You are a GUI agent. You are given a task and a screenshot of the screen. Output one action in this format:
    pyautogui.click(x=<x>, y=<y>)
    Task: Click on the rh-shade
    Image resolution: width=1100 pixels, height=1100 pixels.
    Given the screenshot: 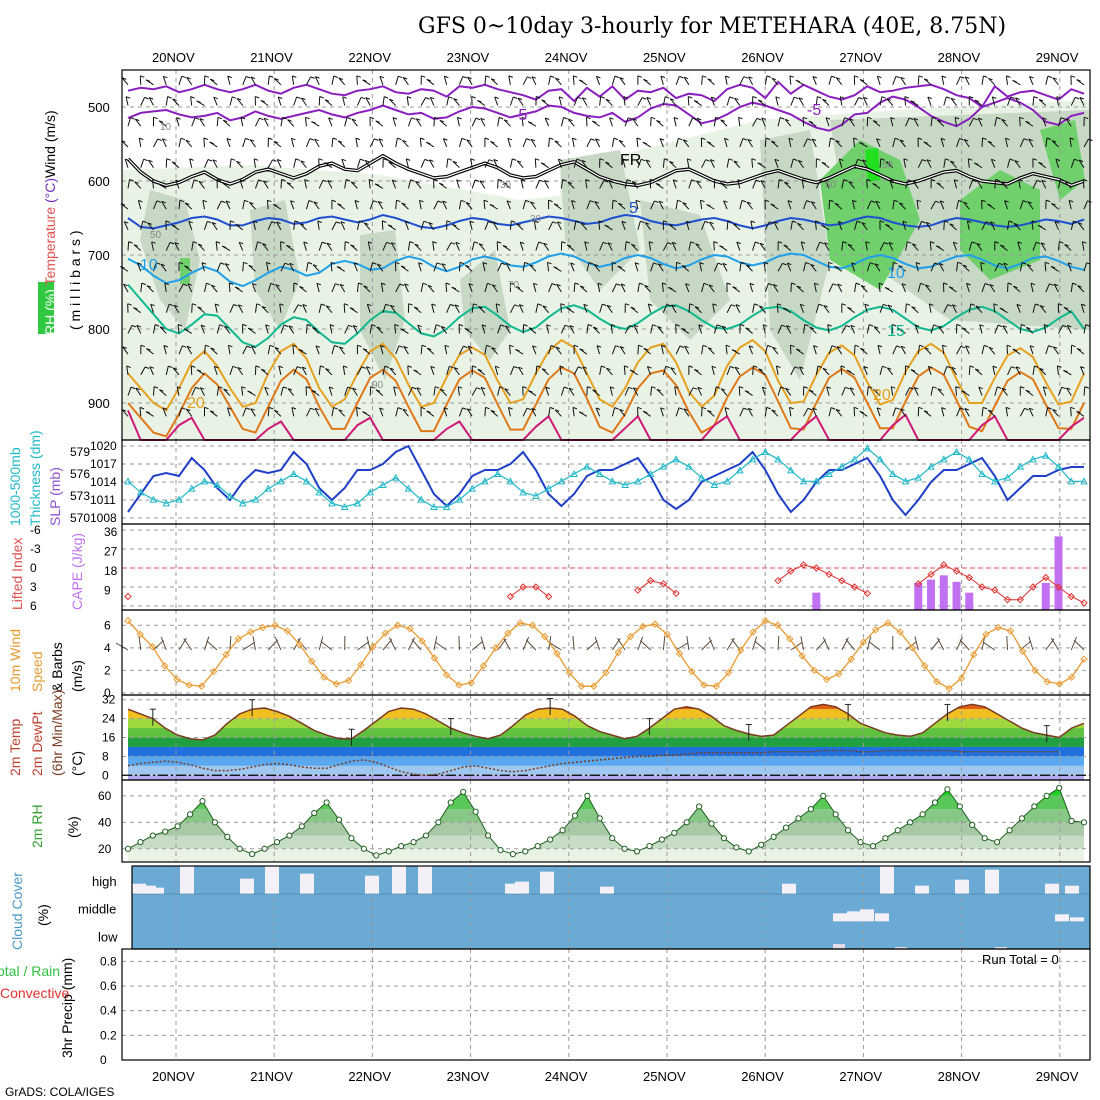 What is the action you would take?
    pyautogui.click(x=1062, y=160)
    